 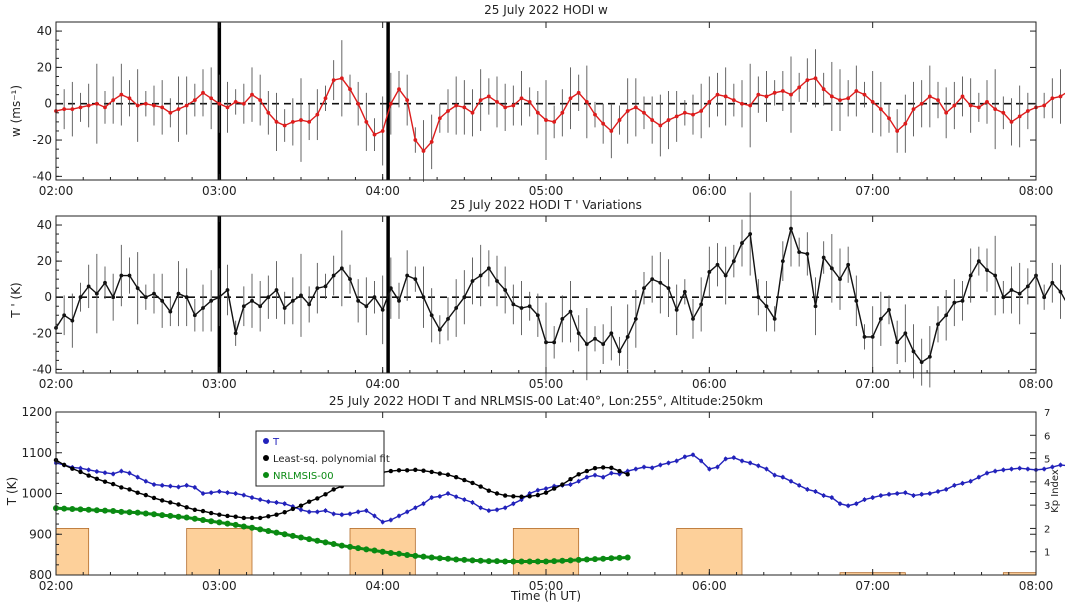 What do you see at coordinates (16, 111) in the screenshot?
I see `panel1-ylabel: w (ms⁻¹)` at bounding box center [16, 111].